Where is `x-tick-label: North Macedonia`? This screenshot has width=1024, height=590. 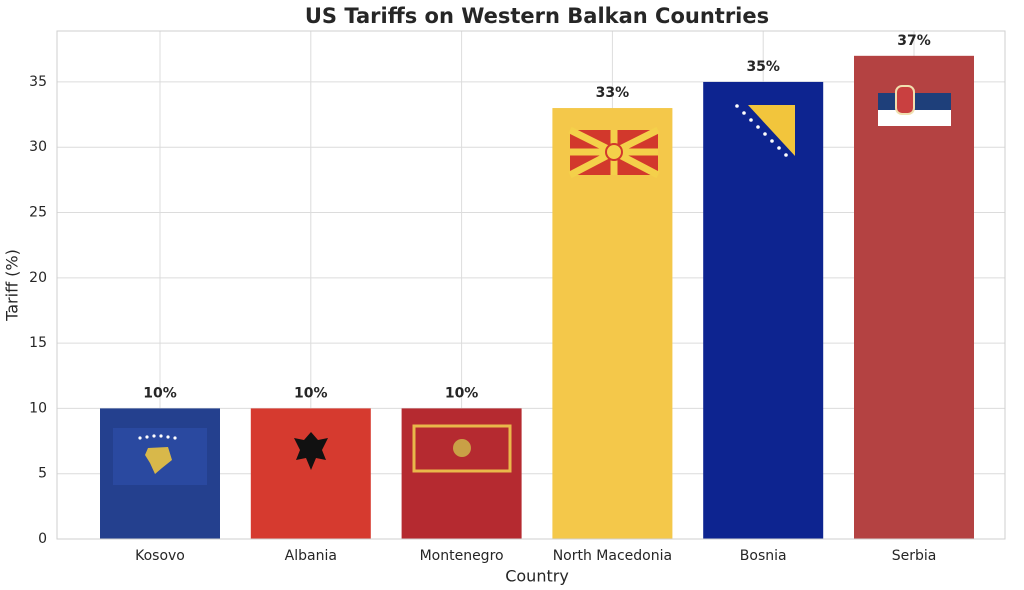 x-tick-label: North Macedonia is located at coordinates (612, 556).